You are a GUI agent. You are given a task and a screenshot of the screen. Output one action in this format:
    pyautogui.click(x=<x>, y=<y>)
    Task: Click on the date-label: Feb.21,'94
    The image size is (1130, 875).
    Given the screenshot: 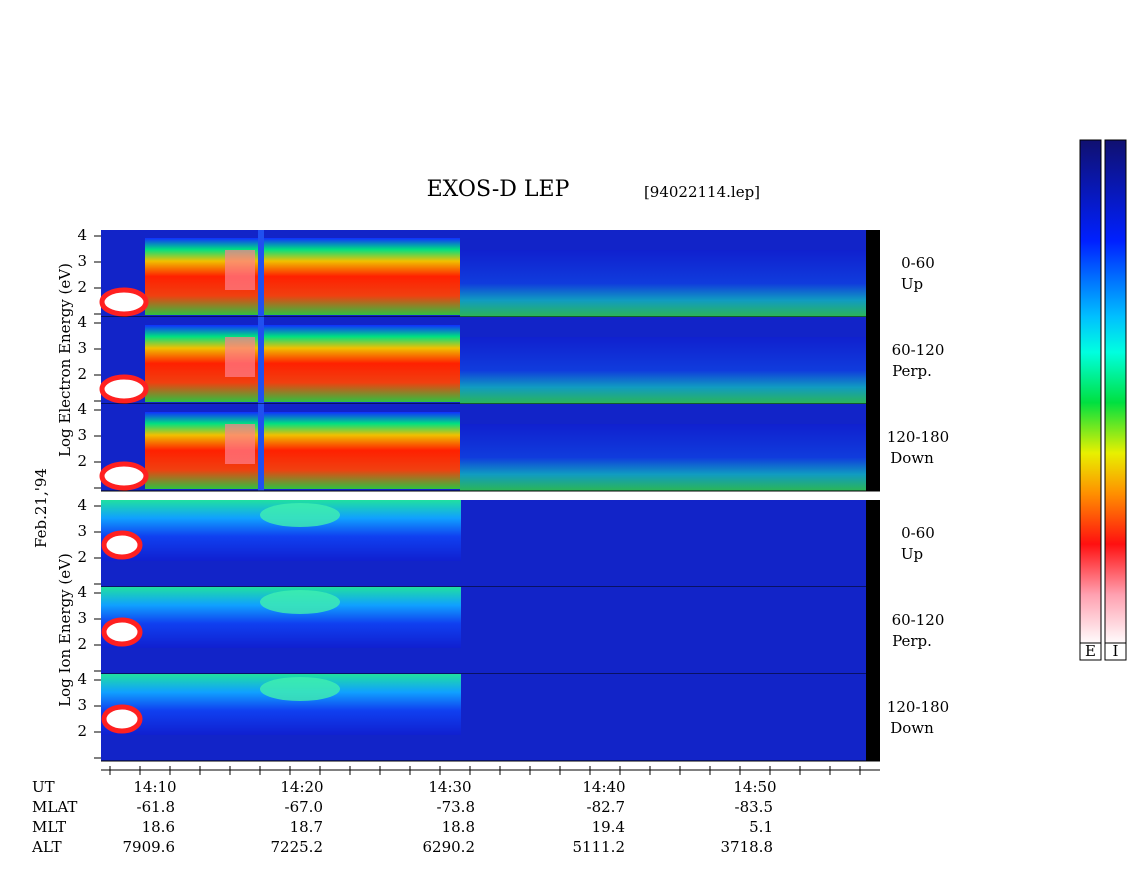 What is the action you would take?
    pyautogui.click(x=41, y=508)
    